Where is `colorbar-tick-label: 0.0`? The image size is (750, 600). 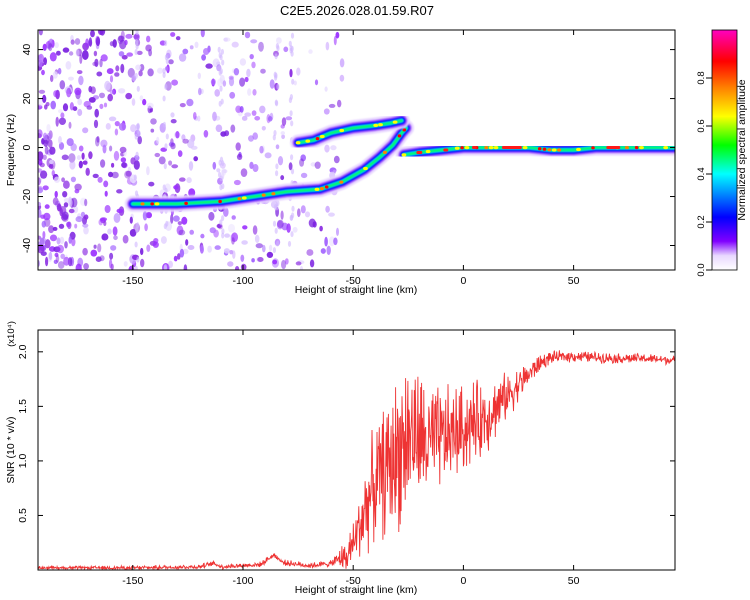 colorbar-tick-label: 0.0 is located at coordinates (701, 269).